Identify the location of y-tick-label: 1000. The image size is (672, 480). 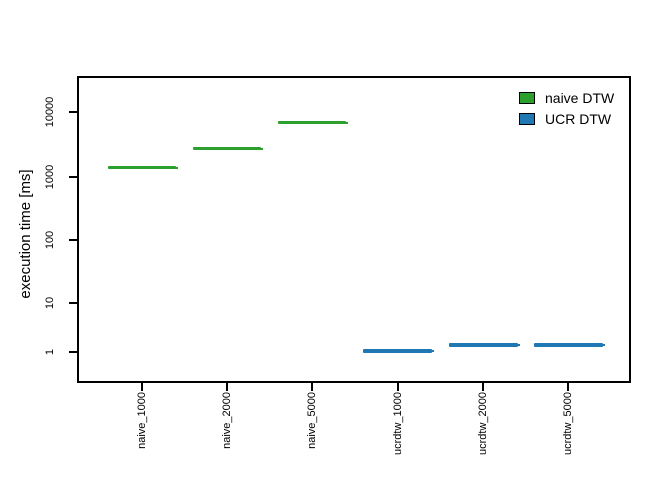
(50, 177).